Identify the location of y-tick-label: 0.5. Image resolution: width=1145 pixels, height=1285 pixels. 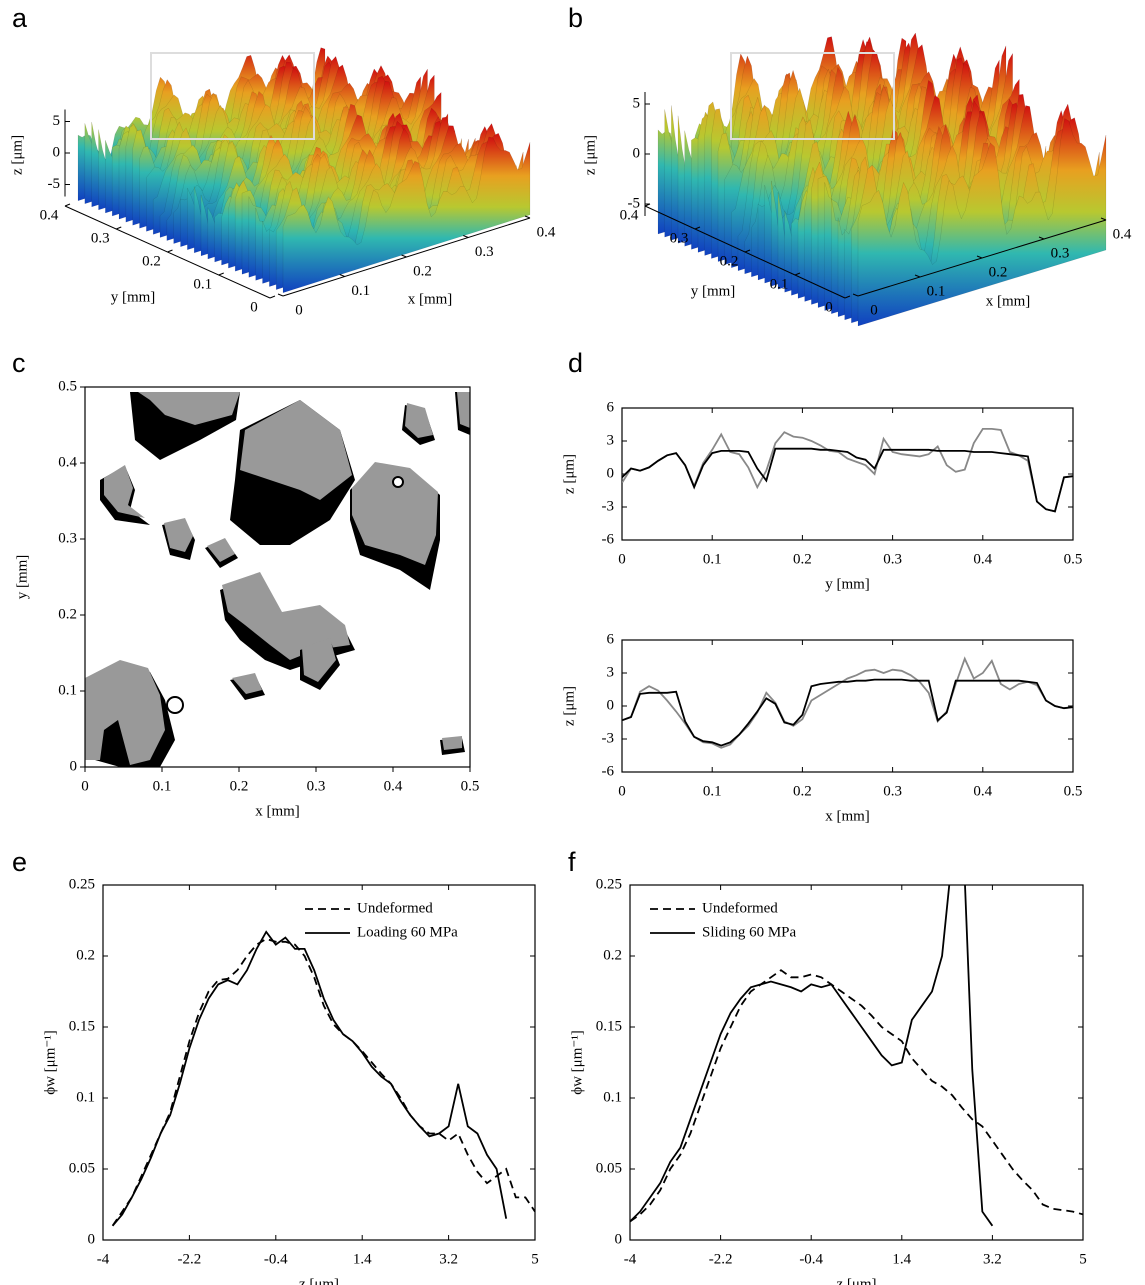
(67, 386).